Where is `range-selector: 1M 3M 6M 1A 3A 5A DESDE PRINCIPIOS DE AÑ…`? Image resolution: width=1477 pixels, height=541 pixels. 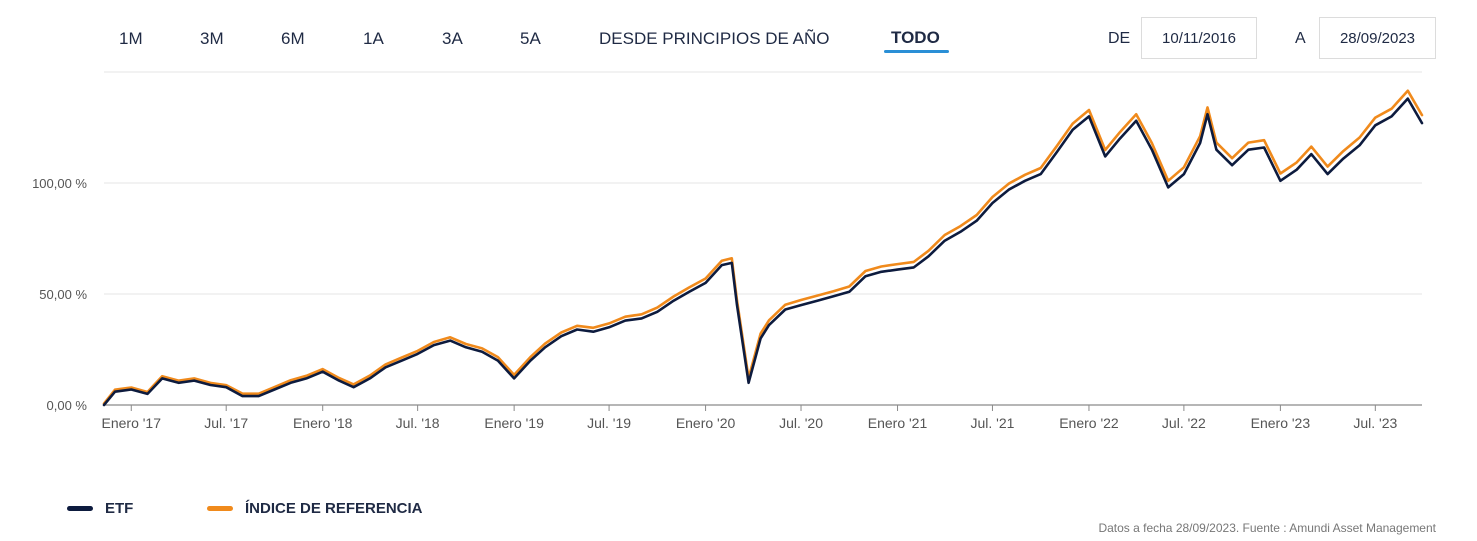
range-selector: 1M 3M 6M 1A 3A 5A DESDE PRINCIPIOS DE AÑ… is located at coordinates (738, 40).